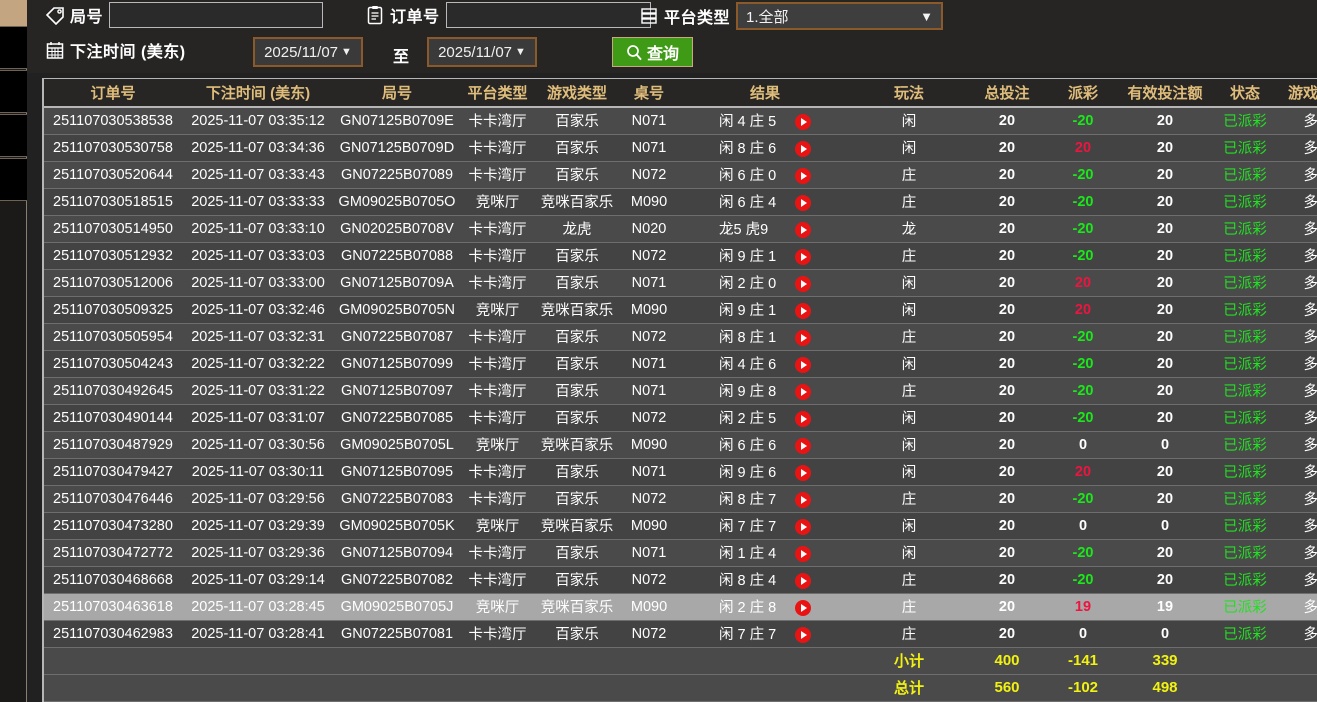 This screenshot has width=1317, height=702. Describe the element at coordinates (1245, 202) in the screenshot. I see `cell-status: 已派彩` at that location.